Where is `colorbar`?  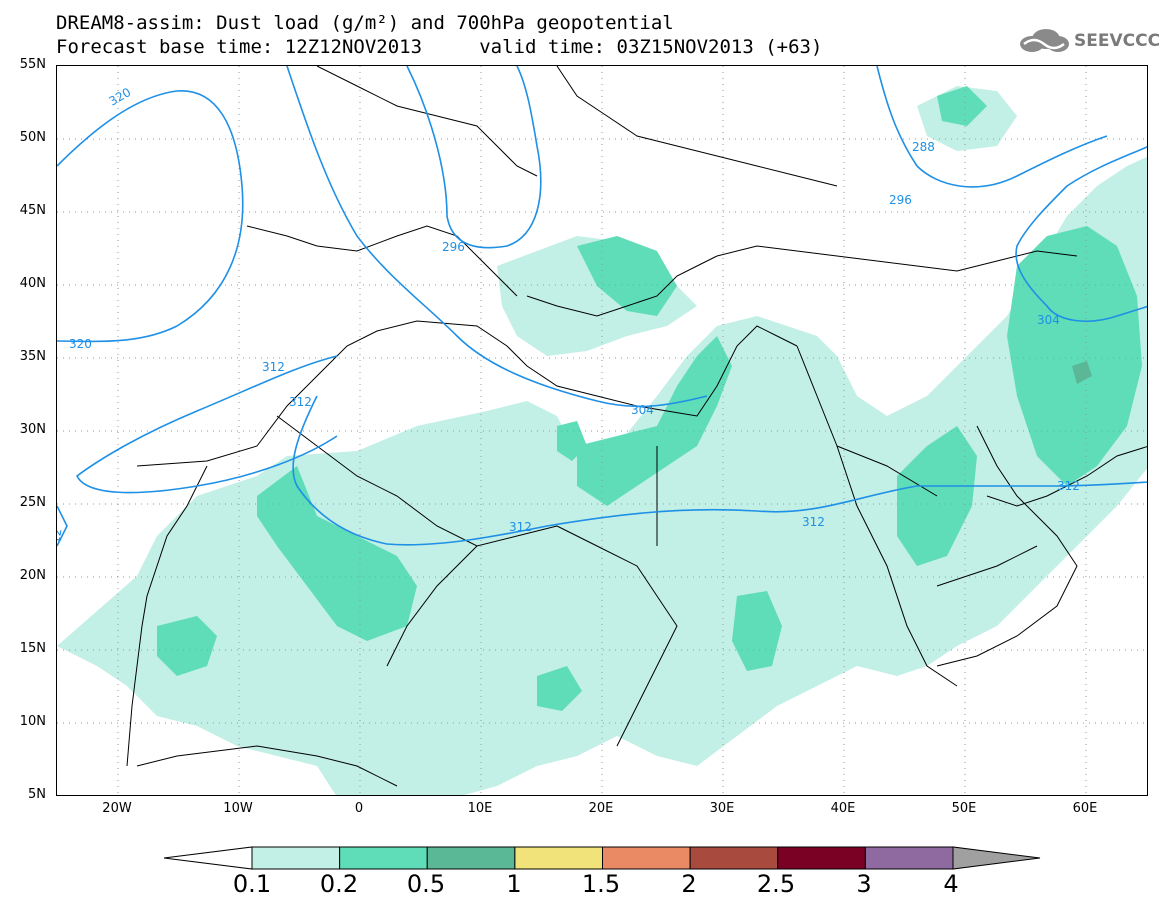
colorbar is located at coordinates (602, 858).